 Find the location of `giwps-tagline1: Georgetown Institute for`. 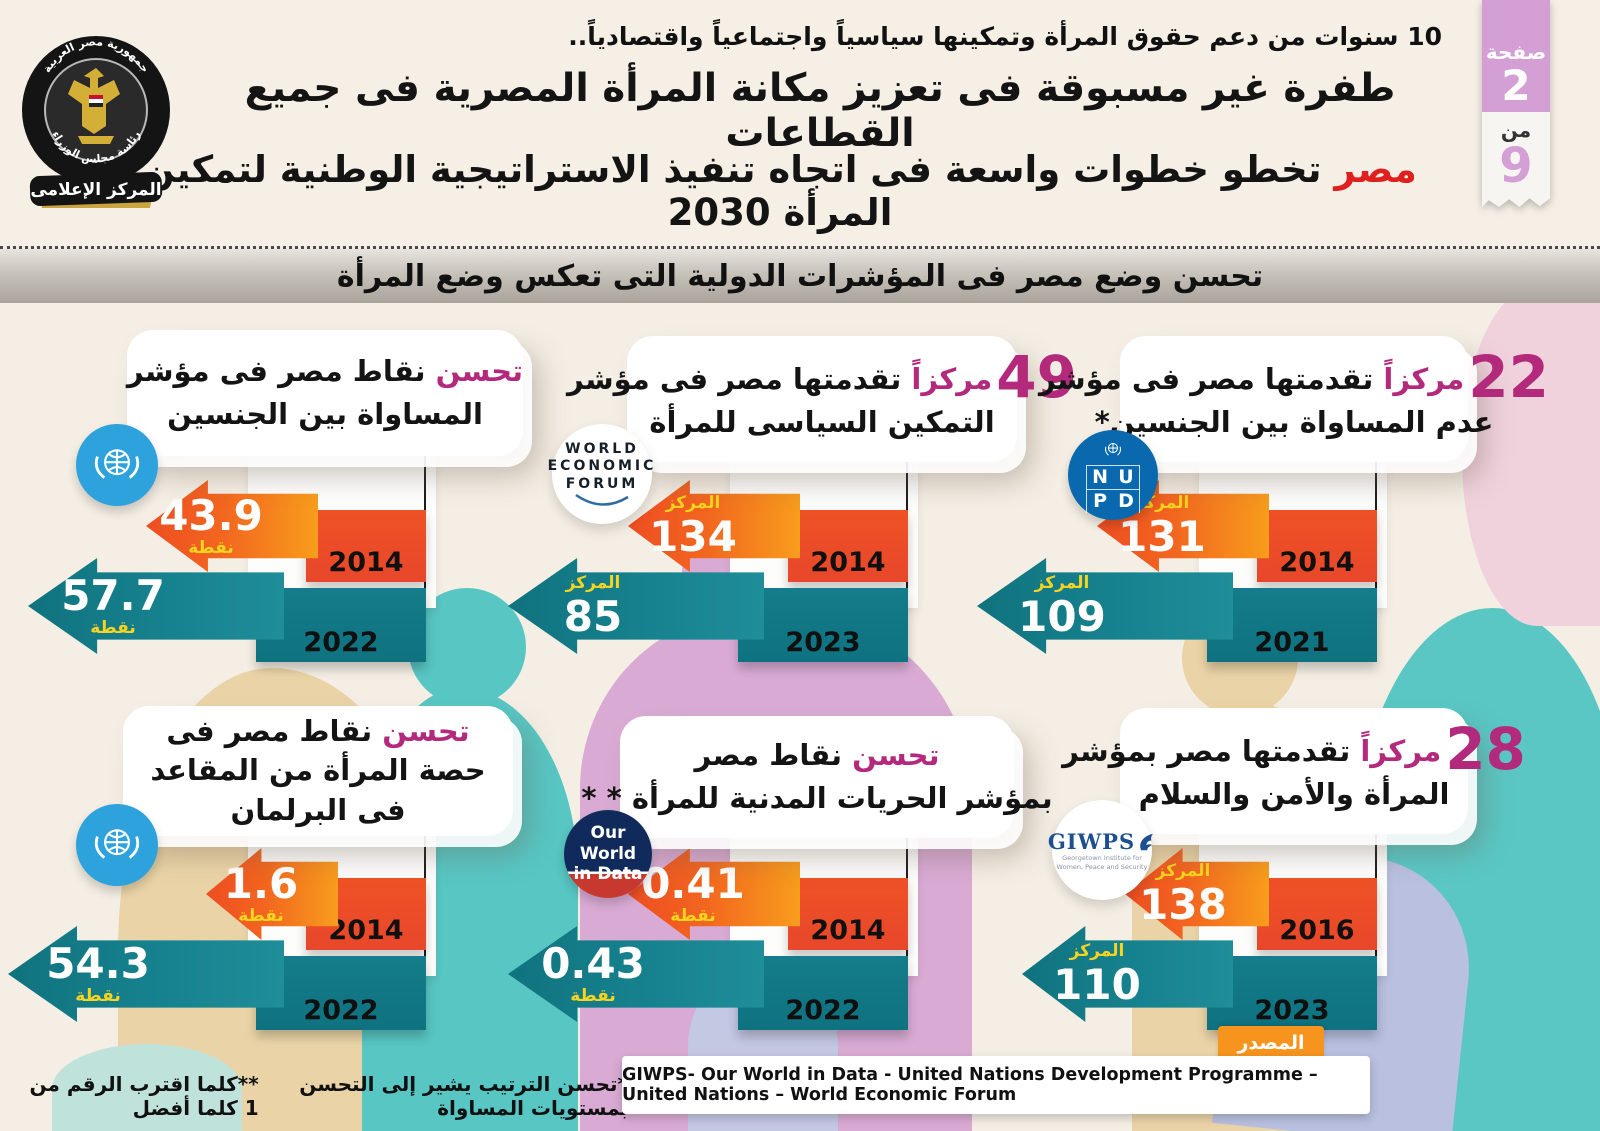

giwps-tagline1: Georgetown Institute for is located at coordinates (1102, 858).